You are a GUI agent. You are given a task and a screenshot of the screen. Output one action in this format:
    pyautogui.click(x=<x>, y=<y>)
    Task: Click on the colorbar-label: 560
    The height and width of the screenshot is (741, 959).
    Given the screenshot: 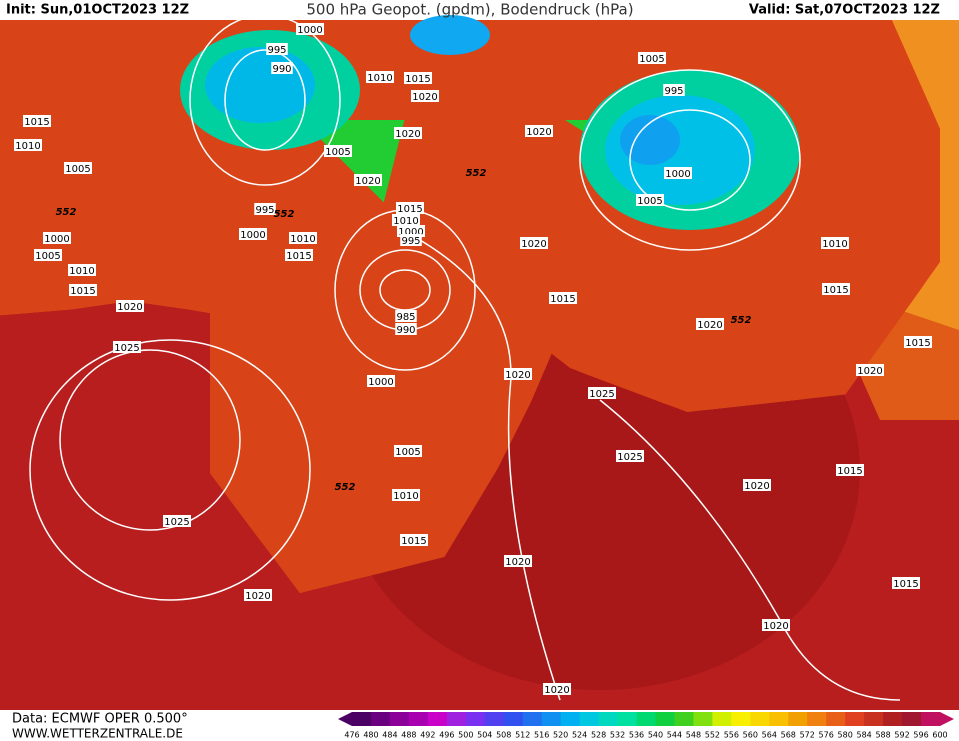 What is the action you would take?
    pyautogui.click(x=750, y=735)
    